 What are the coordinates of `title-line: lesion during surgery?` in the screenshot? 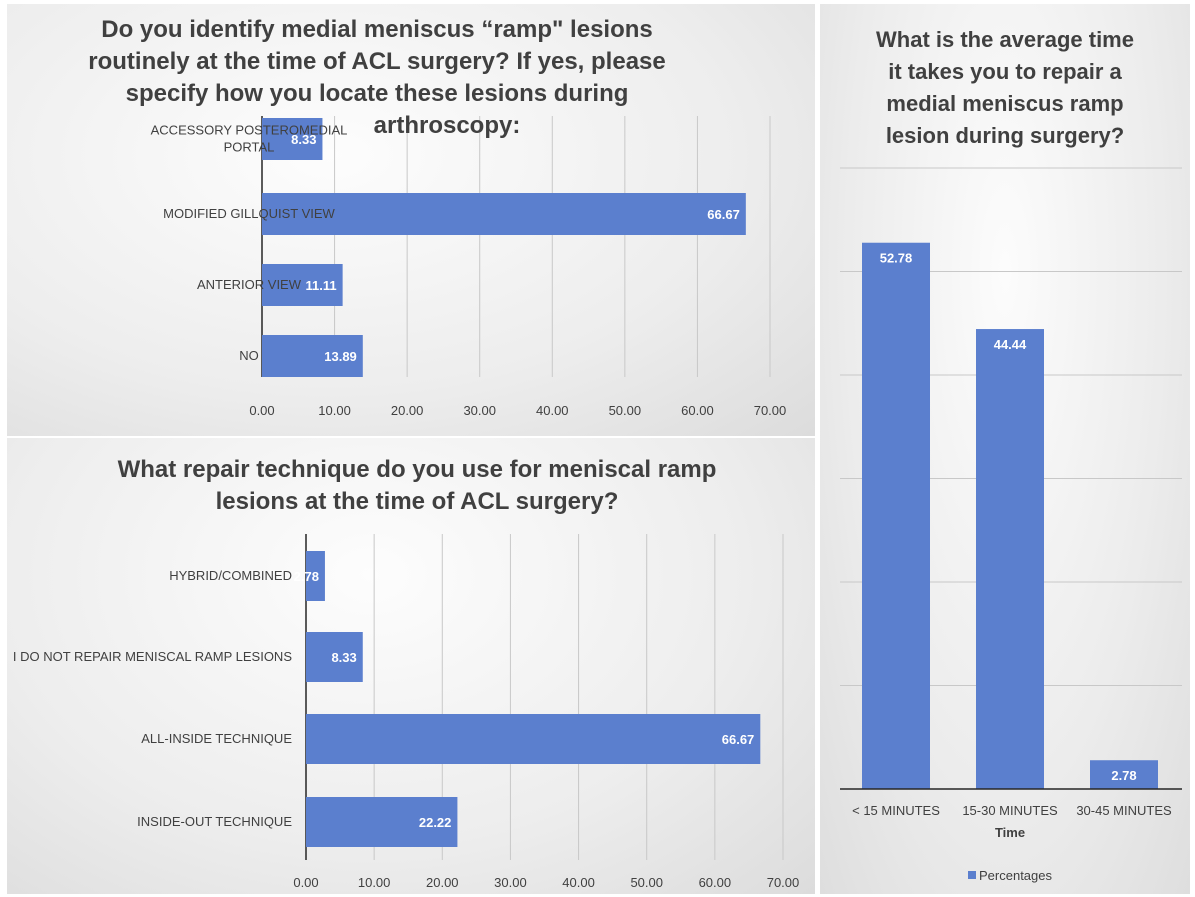 It's located at (1005, 135).